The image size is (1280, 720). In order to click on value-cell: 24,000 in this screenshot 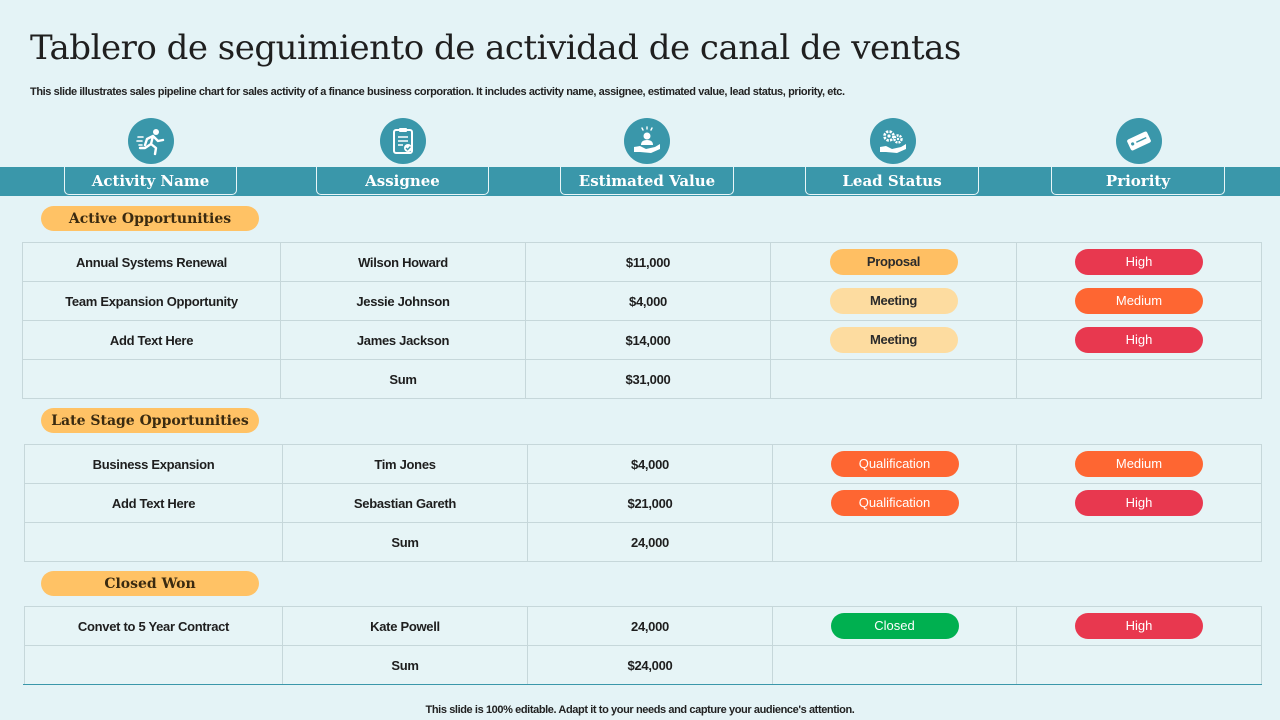, I will do `click(650, 626)`.